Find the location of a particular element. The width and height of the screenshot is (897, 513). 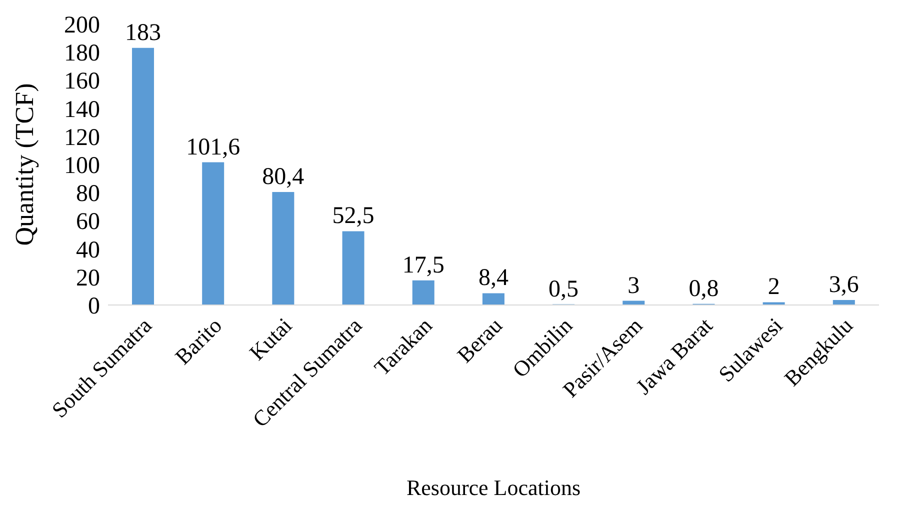

x-axis-title: Resource Locations is located at coordinates (493, 487).